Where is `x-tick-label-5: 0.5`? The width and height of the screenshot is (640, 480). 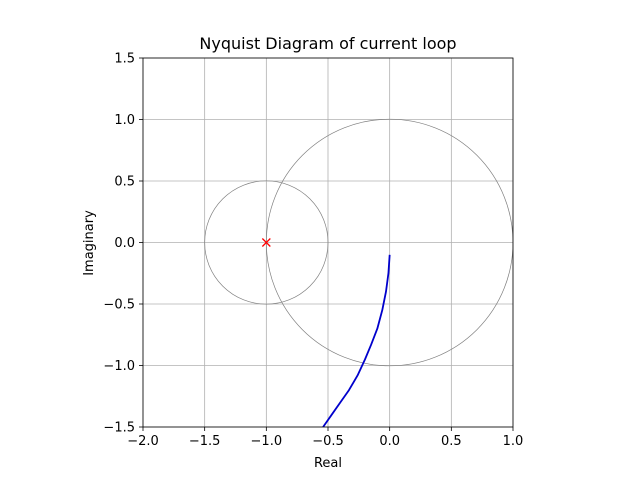
x-tick-label-5: 0.5 is located at coordinates (451, 441).